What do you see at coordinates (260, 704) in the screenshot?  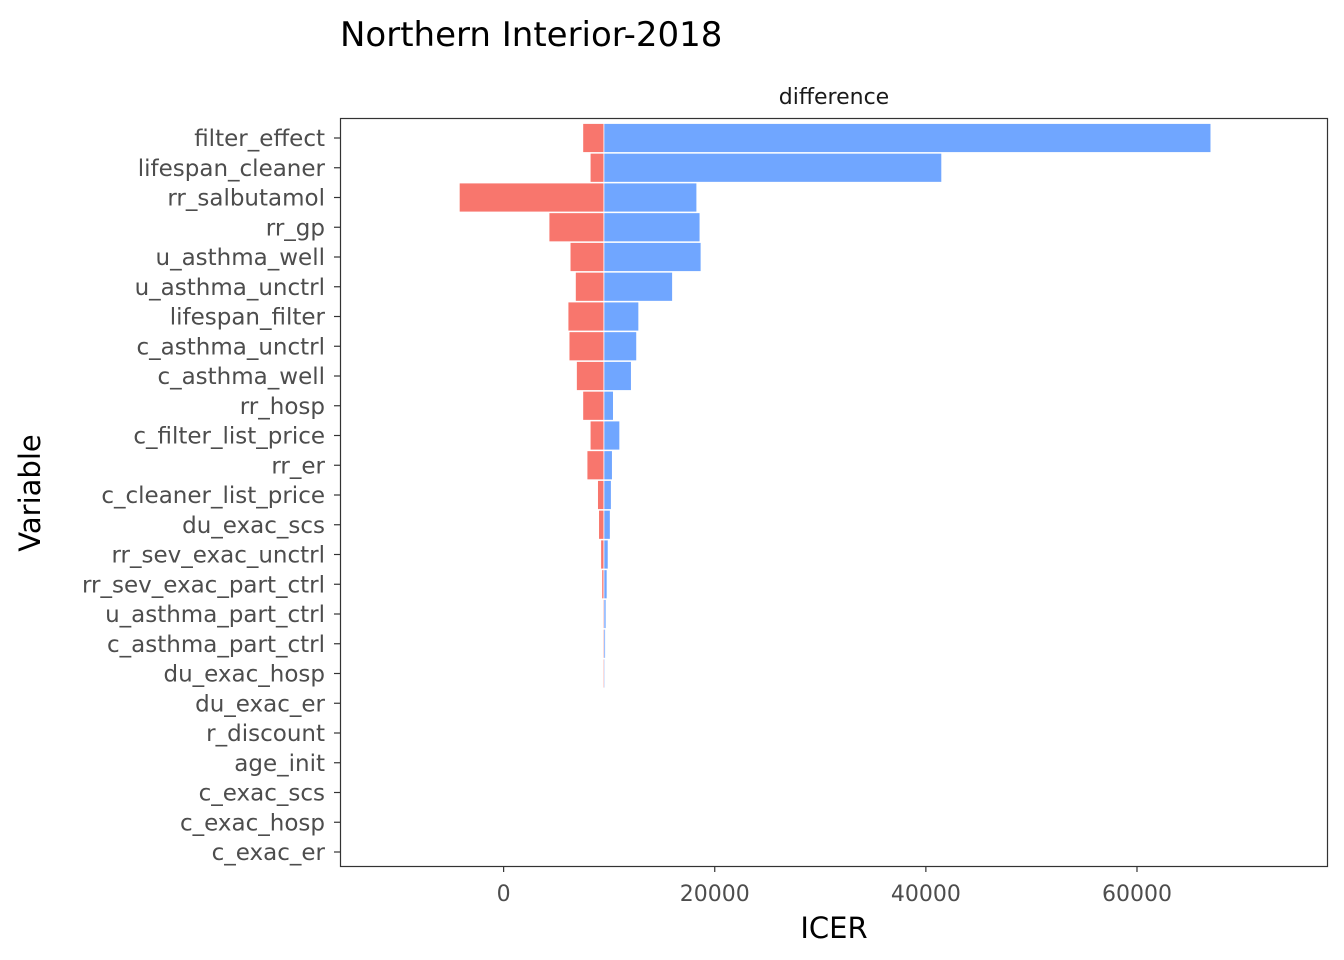 I see `y-tick-label: du_exac_er` at bounding box center [260, 704].